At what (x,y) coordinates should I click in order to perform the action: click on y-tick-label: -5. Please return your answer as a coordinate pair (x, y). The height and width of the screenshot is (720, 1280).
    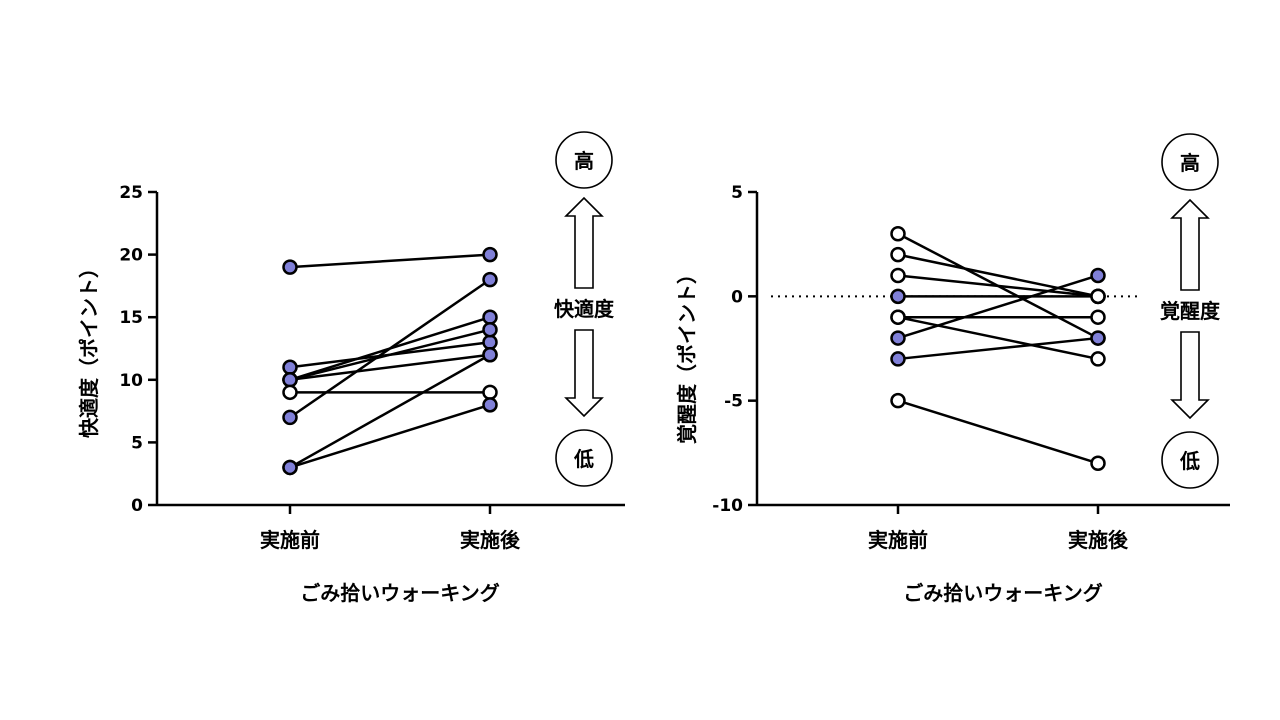
    Looking at the image, I should click on (733, 402).